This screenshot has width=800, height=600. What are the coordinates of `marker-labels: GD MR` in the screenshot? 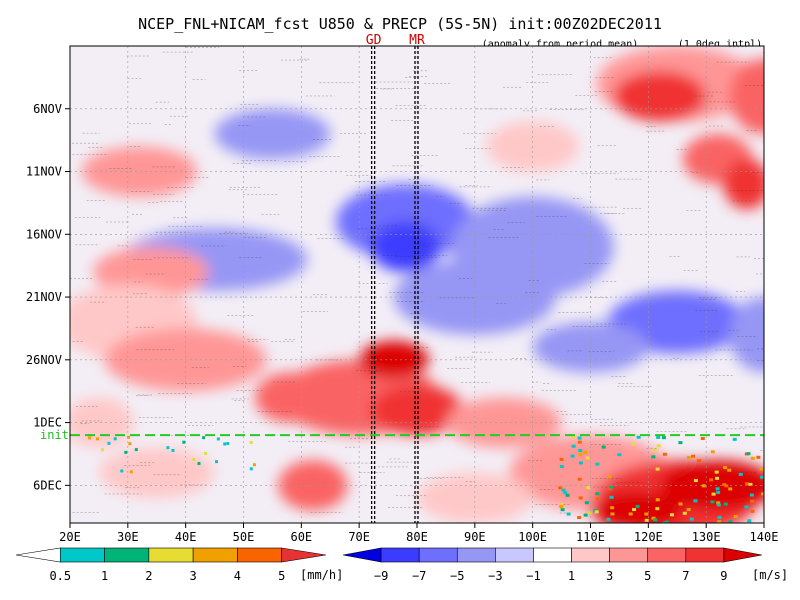 It's located at (395, 40).